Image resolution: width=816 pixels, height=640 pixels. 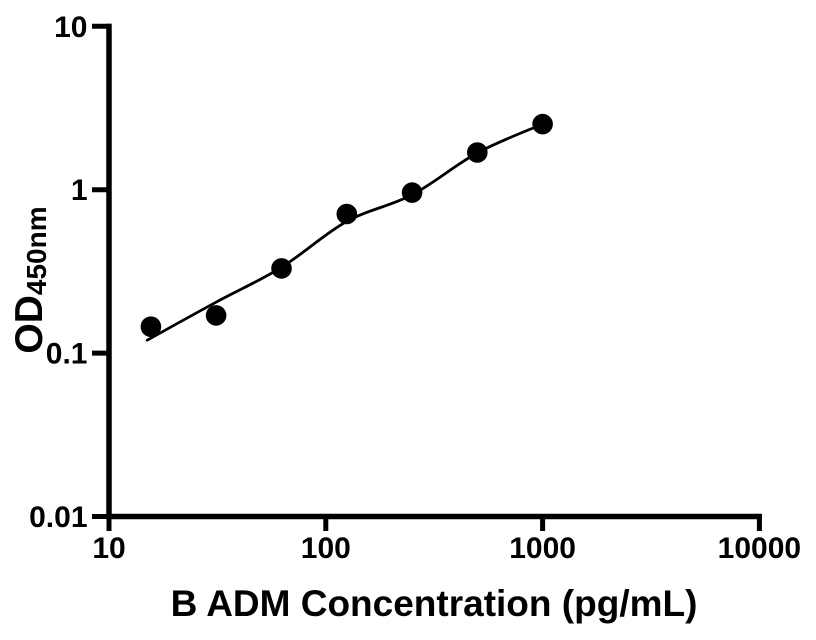 I want to click on x-tick-label: 10, so click(x=108, y=548).